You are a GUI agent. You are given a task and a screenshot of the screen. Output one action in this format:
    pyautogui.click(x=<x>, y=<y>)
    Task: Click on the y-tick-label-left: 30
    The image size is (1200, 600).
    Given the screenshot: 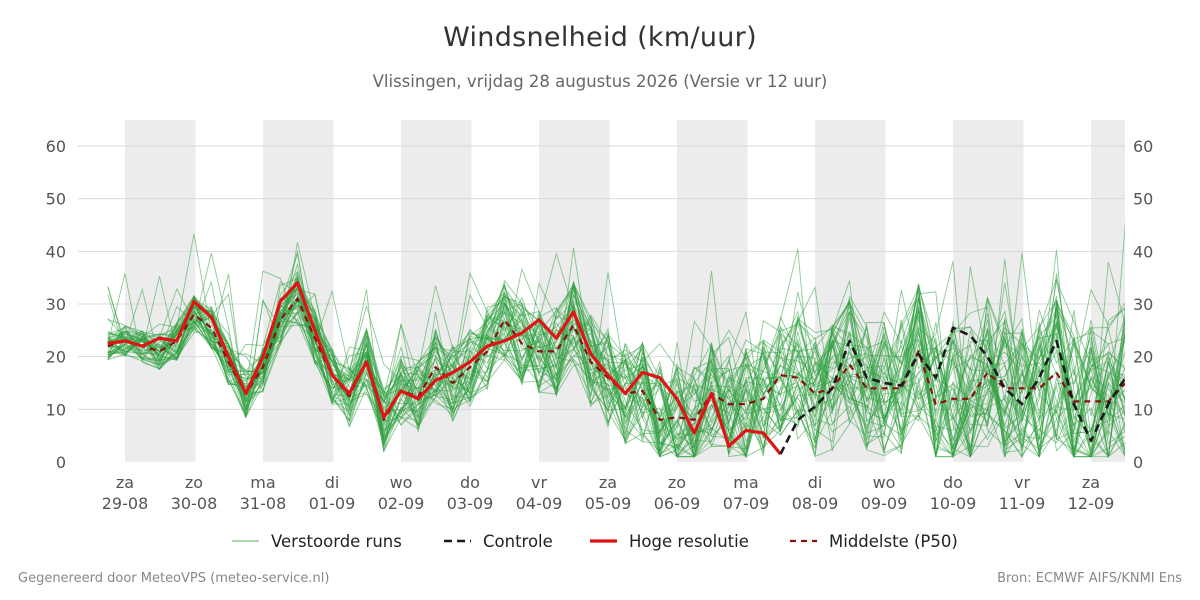 What is the action you would take?
    pyautogui.click(x=56, y=304)
    